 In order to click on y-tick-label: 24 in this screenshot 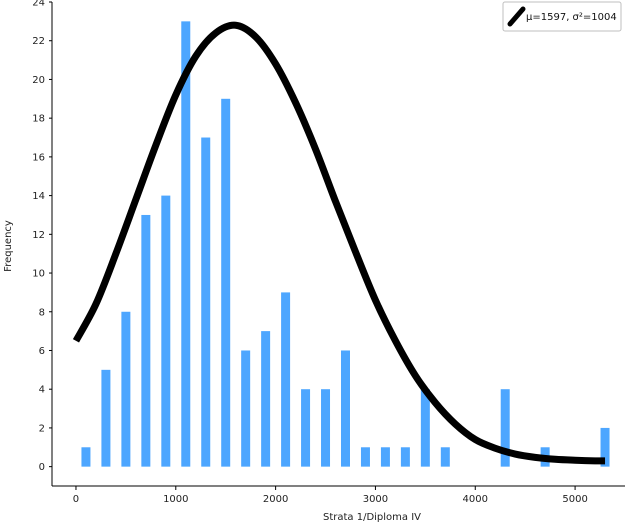, I will do `click(38, 4)`.